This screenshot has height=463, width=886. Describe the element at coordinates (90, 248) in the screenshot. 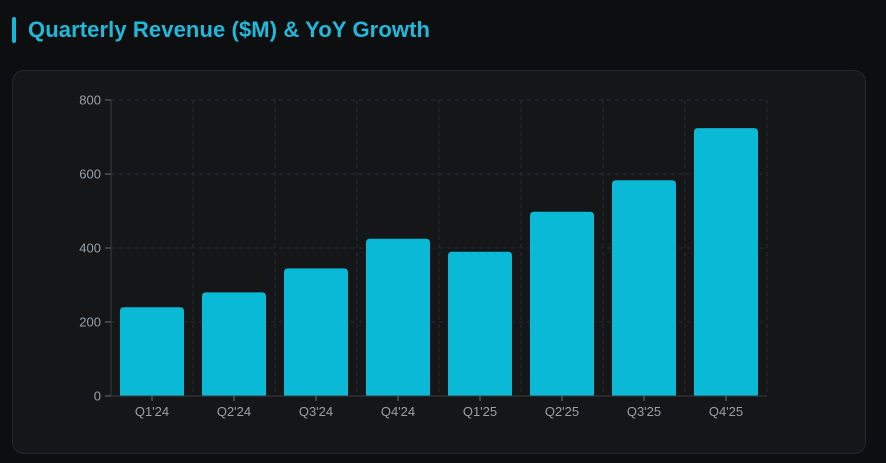

I see `y-tick-label: 400` at that location.